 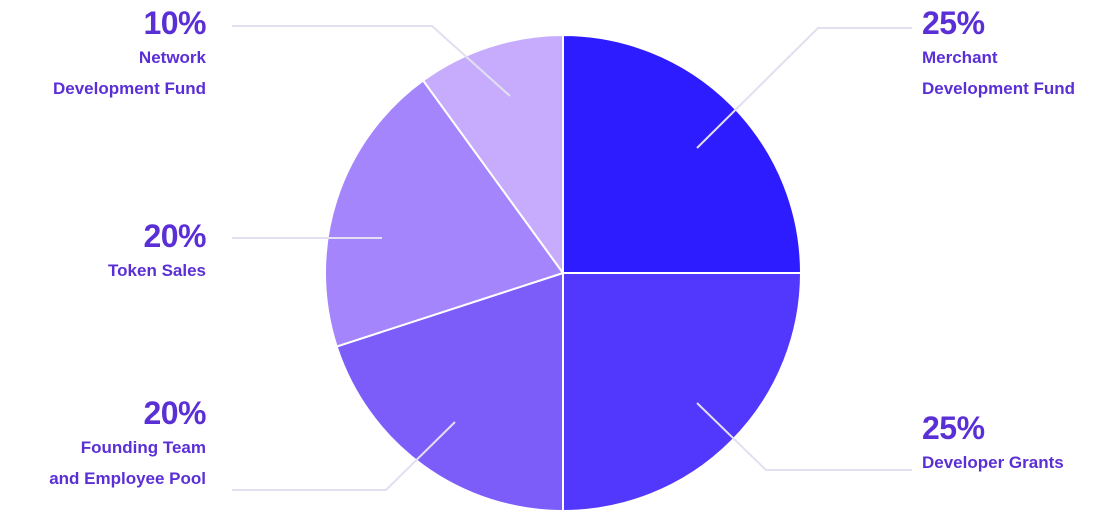 I want to click on slice-category-line: and Employee Pool, so click(x=127, y=479).